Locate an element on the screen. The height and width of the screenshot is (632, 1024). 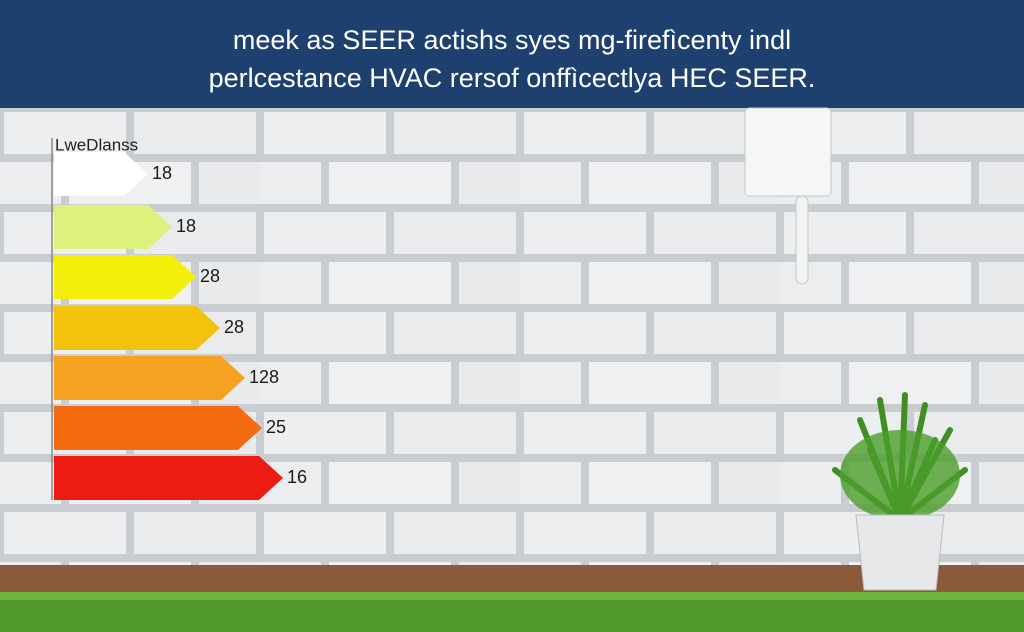
grass-edge is located at coordinates (512, 596).